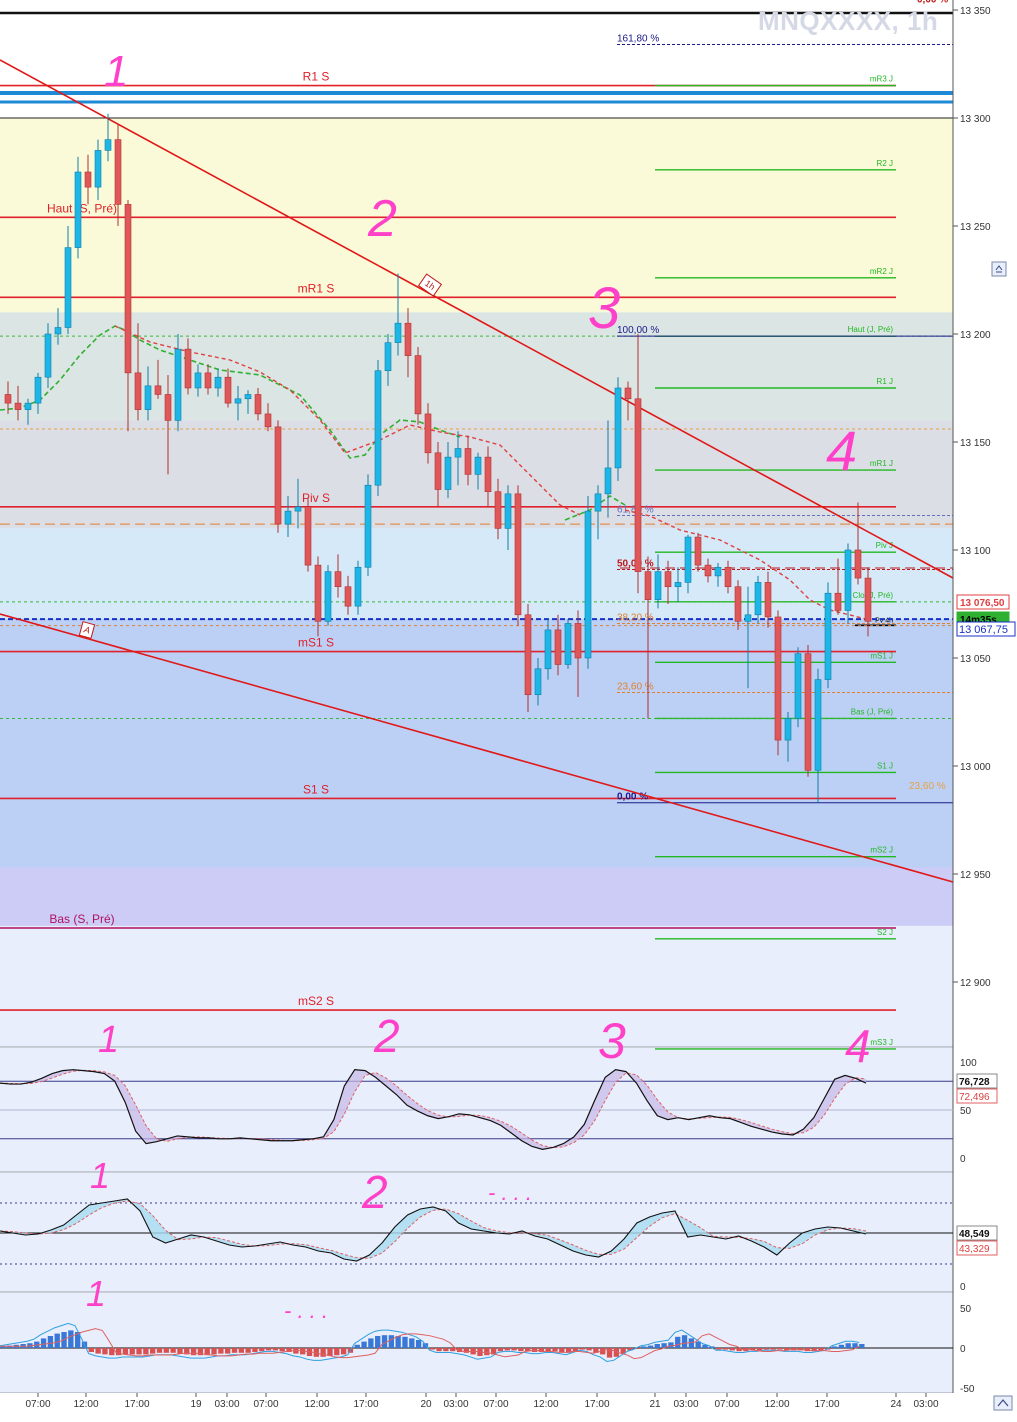  I want to click on weekly-pivot-label: Piv S, so click(316, 498).